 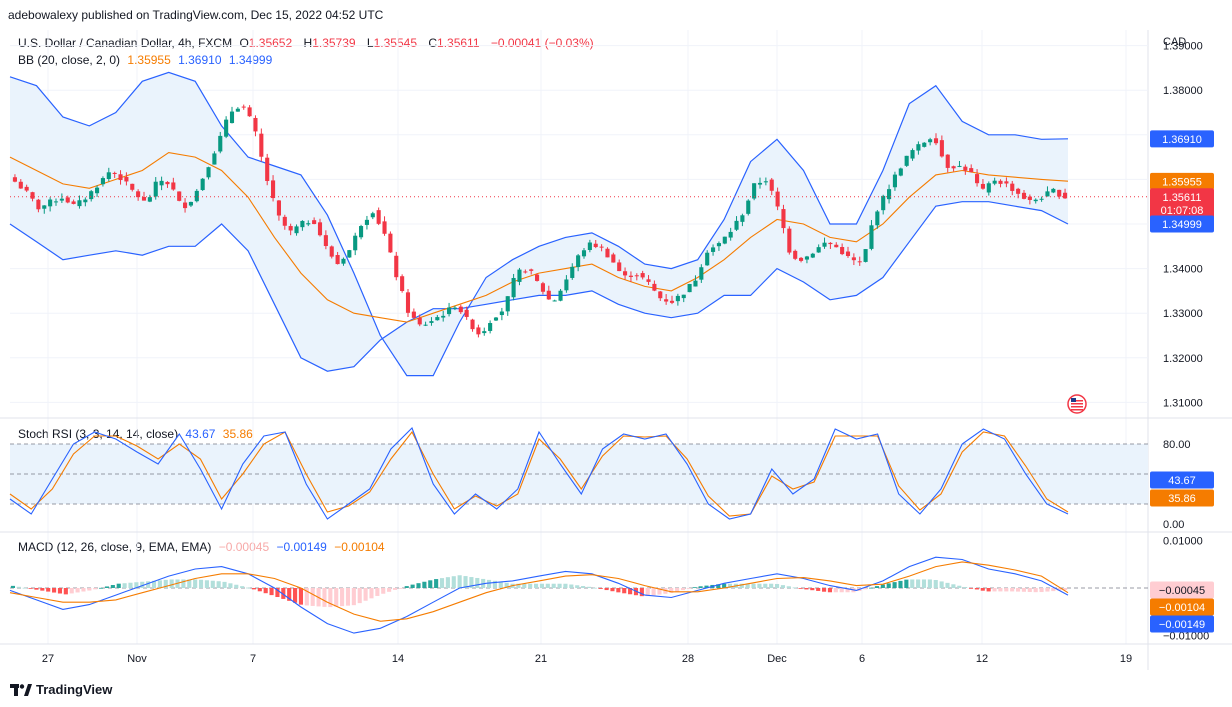 I want to click on price-label-last-text: 1.35611, so click(x=1182, y=198).